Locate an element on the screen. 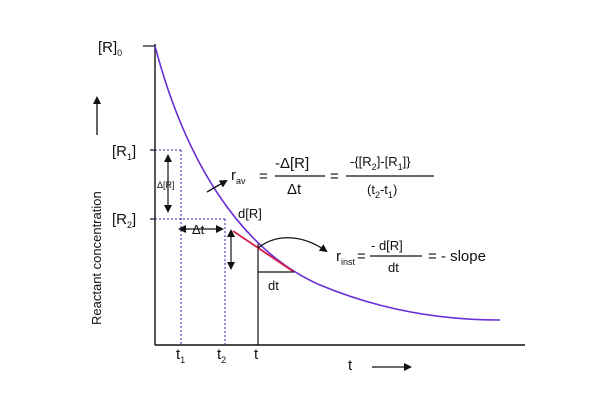 Image resolution: width=600 pixels, height=407 pixels. average-rate-equation: rav = -Δ[R] Δt = -{[R2]-[R1]} (t2-t1) is located at coordinates (332, 177).